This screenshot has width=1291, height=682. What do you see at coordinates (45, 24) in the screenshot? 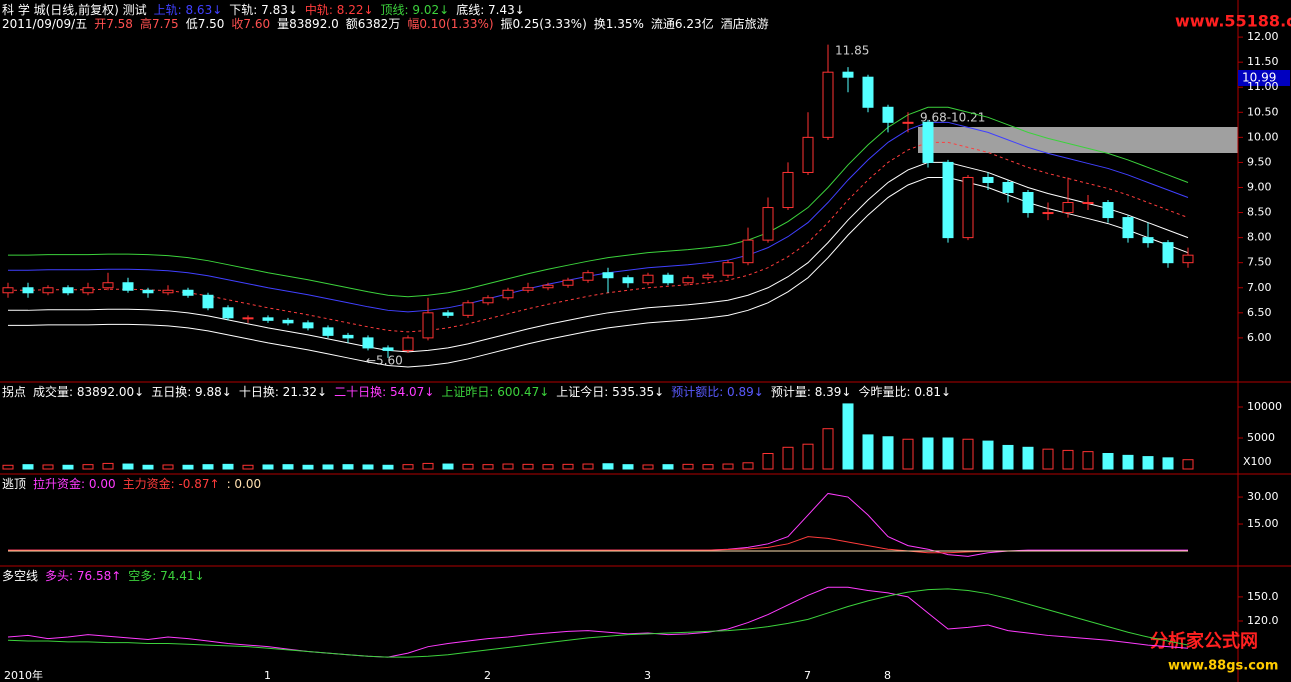
I see `info-item: 2011/09/09/五` at bounding box center [45, 24].